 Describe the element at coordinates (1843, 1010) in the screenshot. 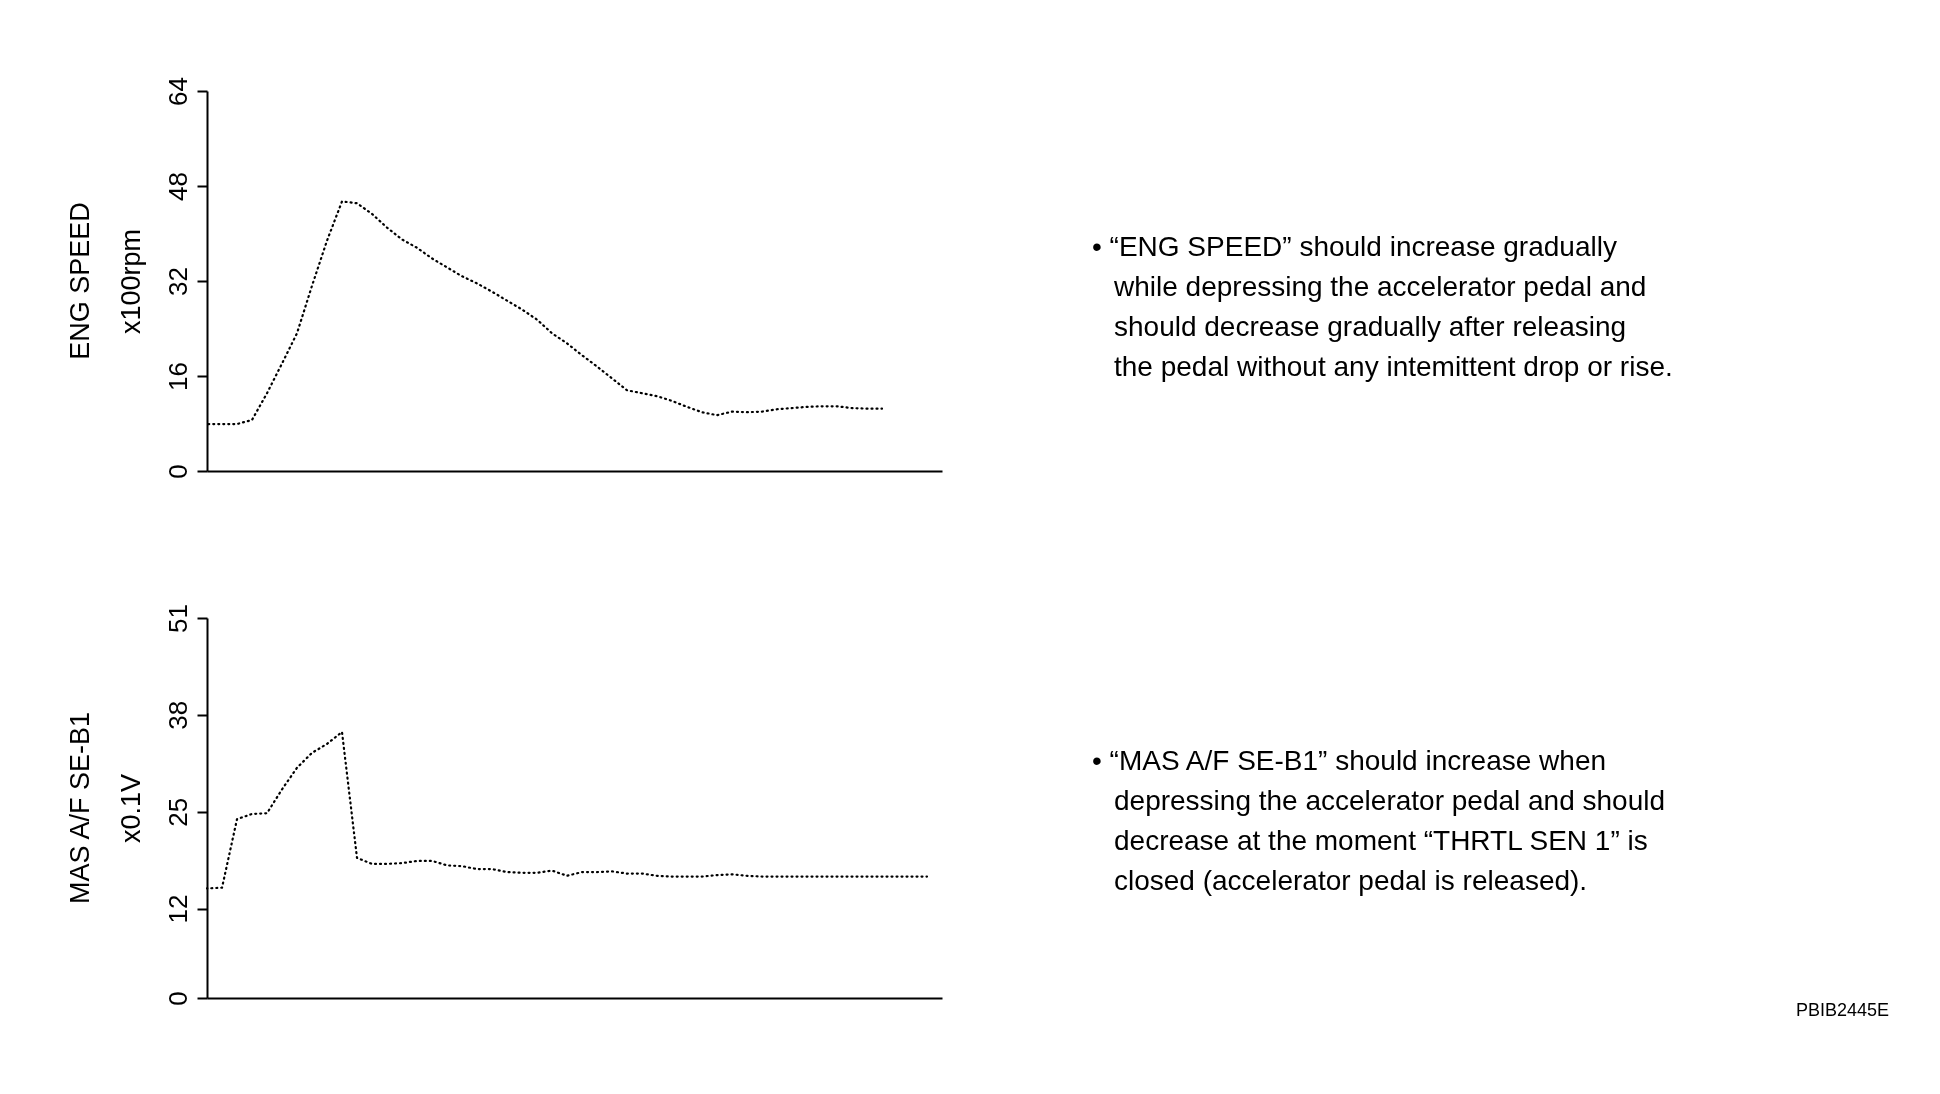

I see `text: PBIB2445E` at that location.